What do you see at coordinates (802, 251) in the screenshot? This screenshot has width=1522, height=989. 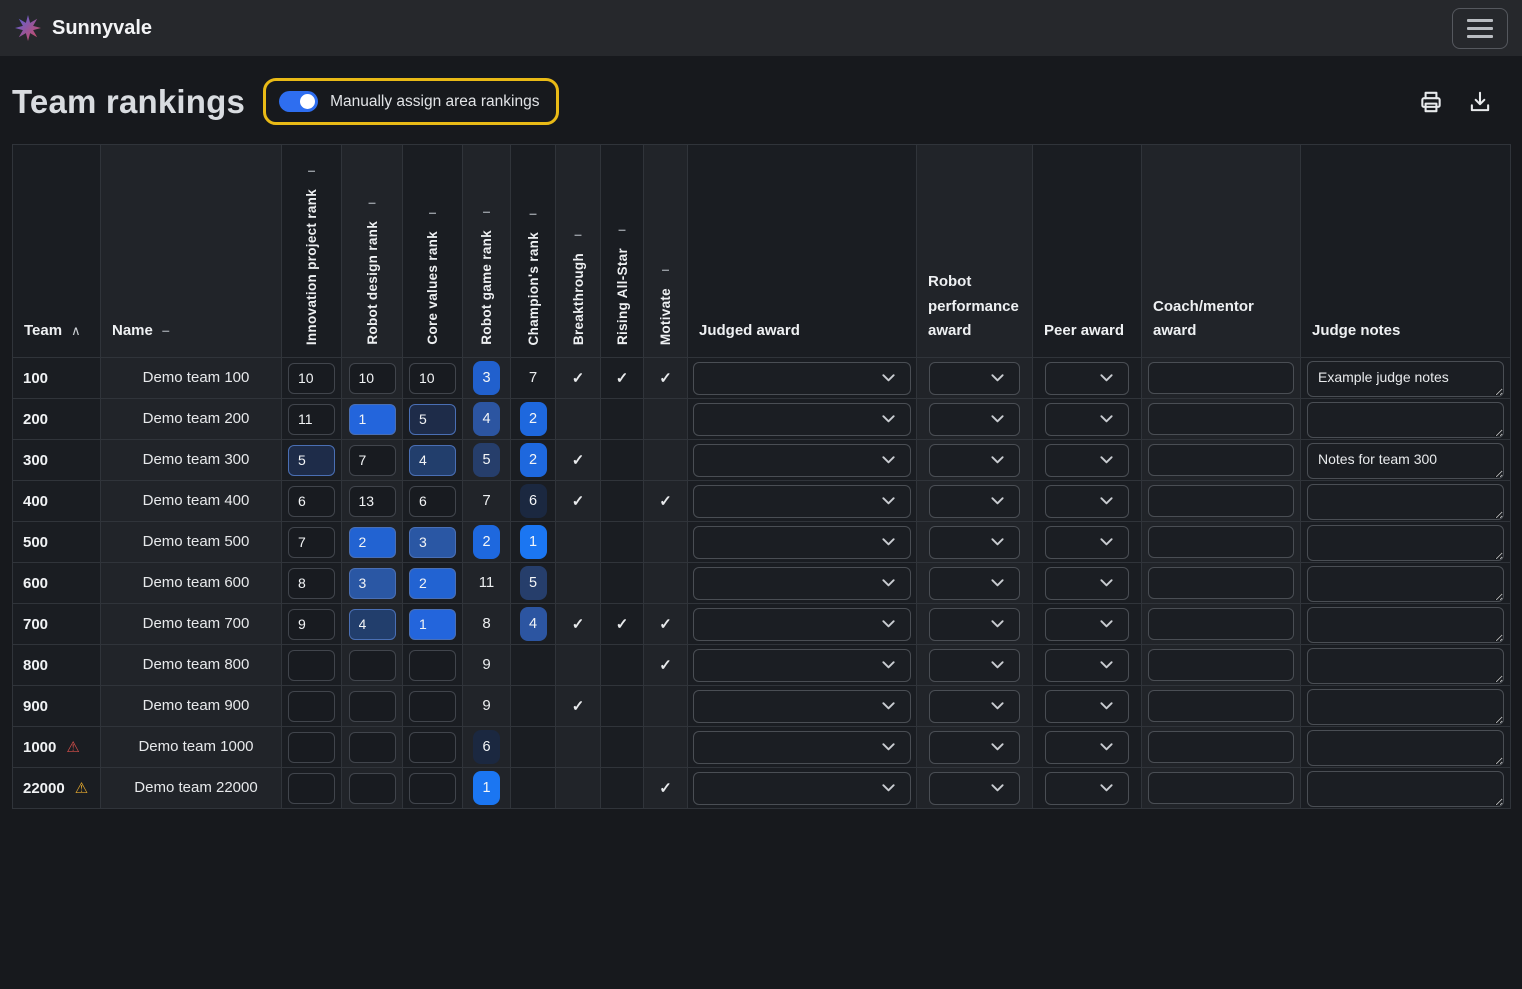 I see `column-header-judged-award: Judged award` at bounding box center [802, 251].